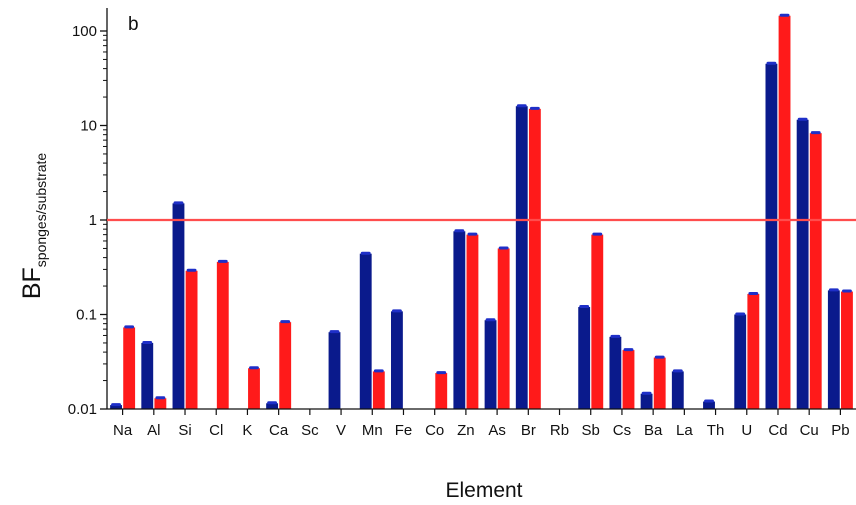 The image size is (856, 505). Describe the element at coordinates (84, 31) in the screenshot. I see `y-tick-label: 100` at that location.